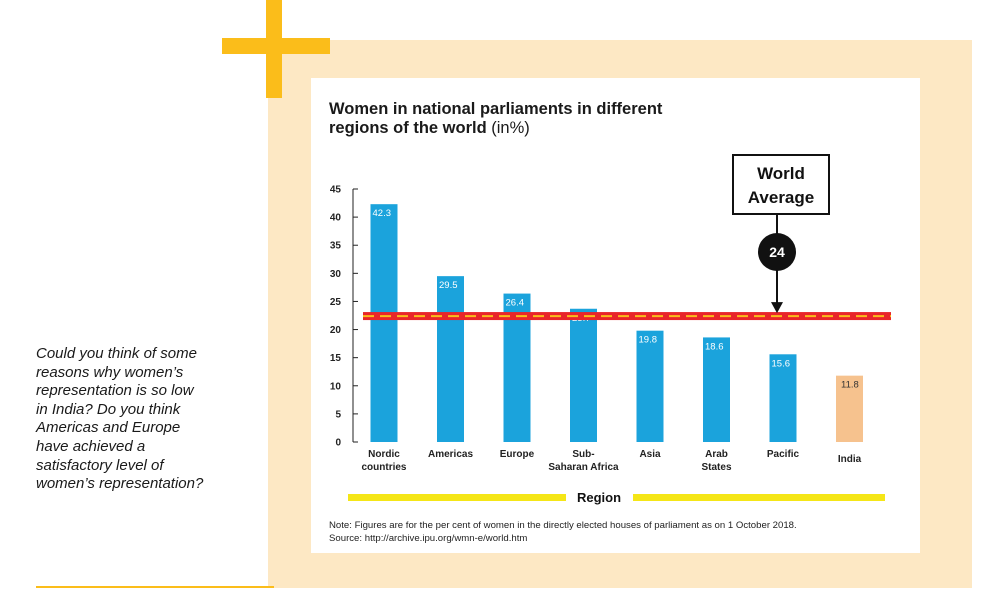 The height and width of the screenshot is (592, 984). I want to click on world-average-box, so click(781, 184).